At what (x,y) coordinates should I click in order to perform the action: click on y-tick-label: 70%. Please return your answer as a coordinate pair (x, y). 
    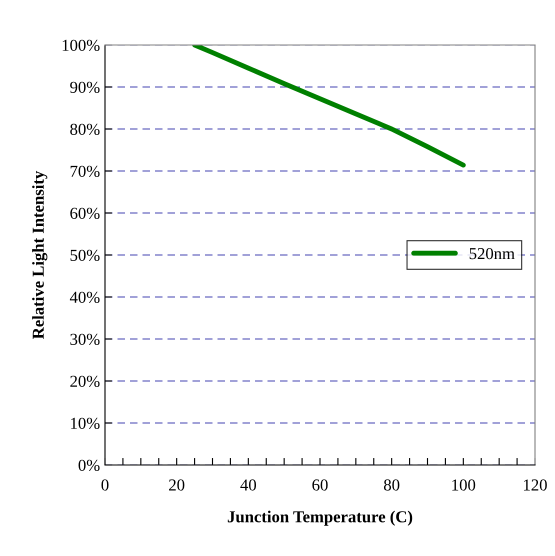
    Looking at the image, I should click on (85, 171).